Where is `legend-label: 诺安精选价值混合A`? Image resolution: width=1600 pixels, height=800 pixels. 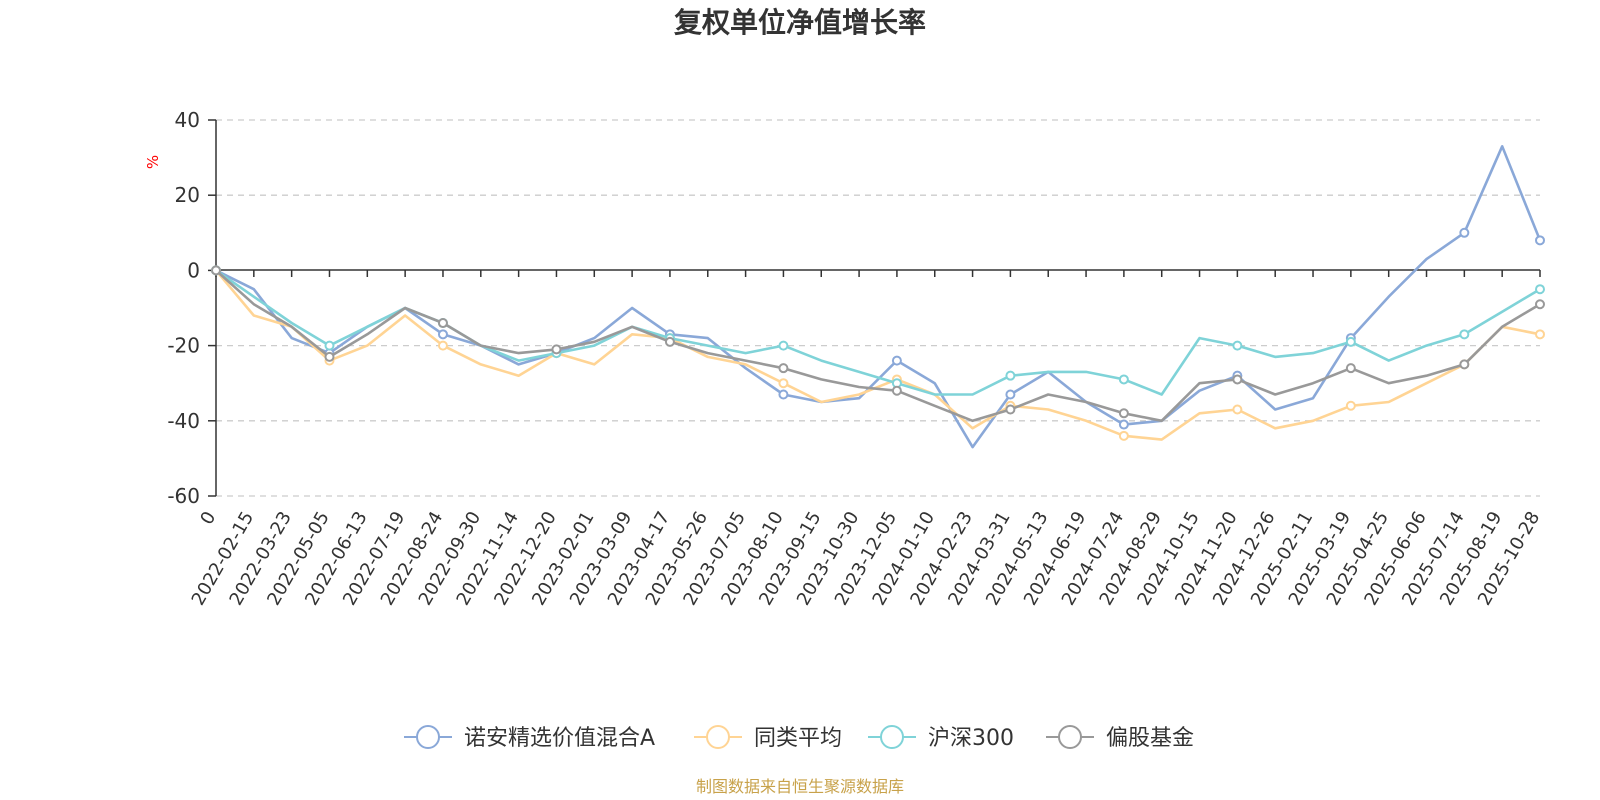 legend-label: 诺安精选价值混合A is located at coordinates (559, 738).